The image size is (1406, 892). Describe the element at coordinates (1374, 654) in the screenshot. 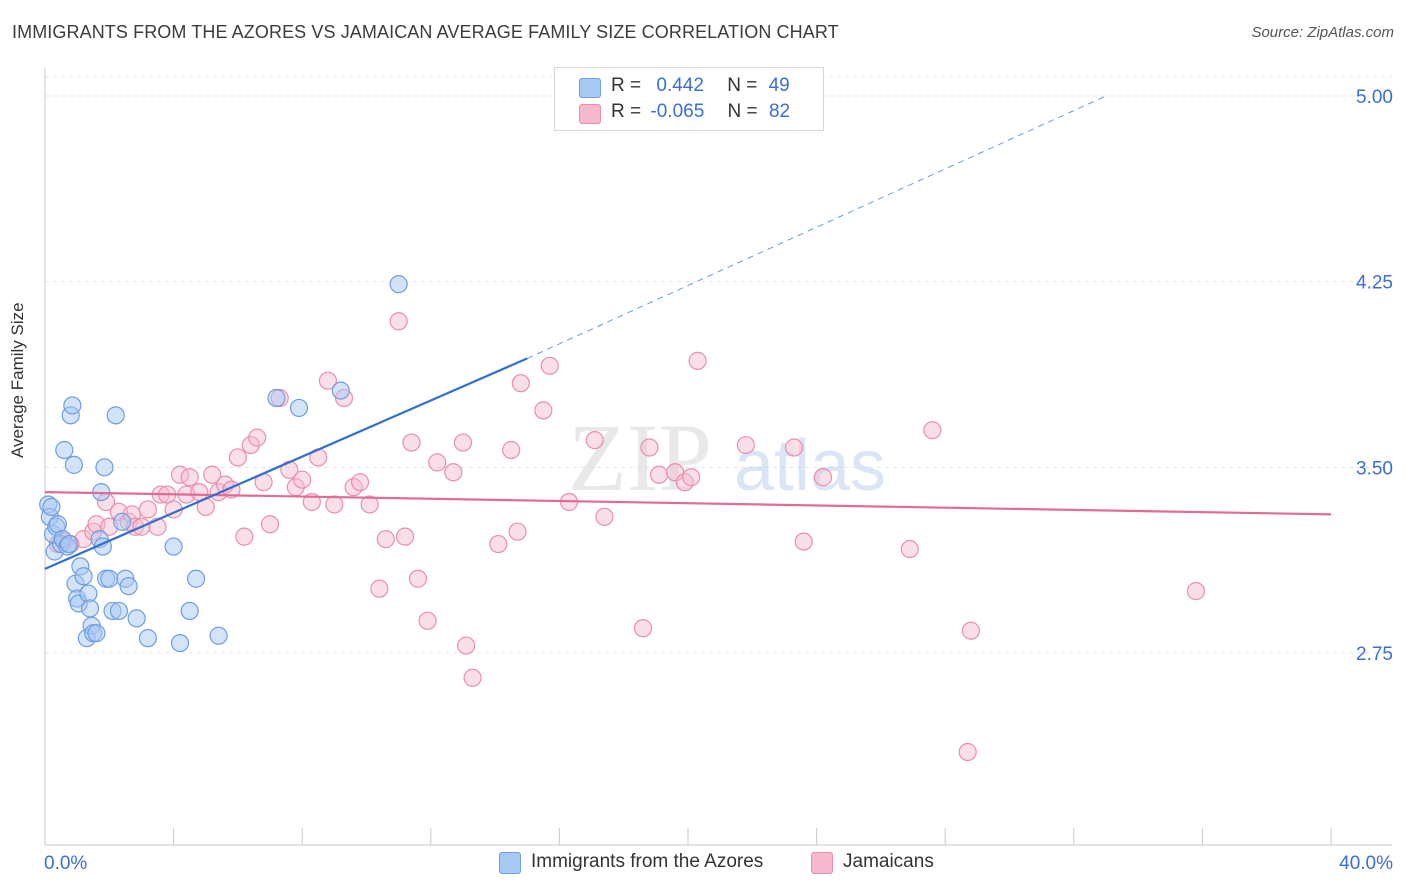

I see `y-tick-label: 2.75` at that location.